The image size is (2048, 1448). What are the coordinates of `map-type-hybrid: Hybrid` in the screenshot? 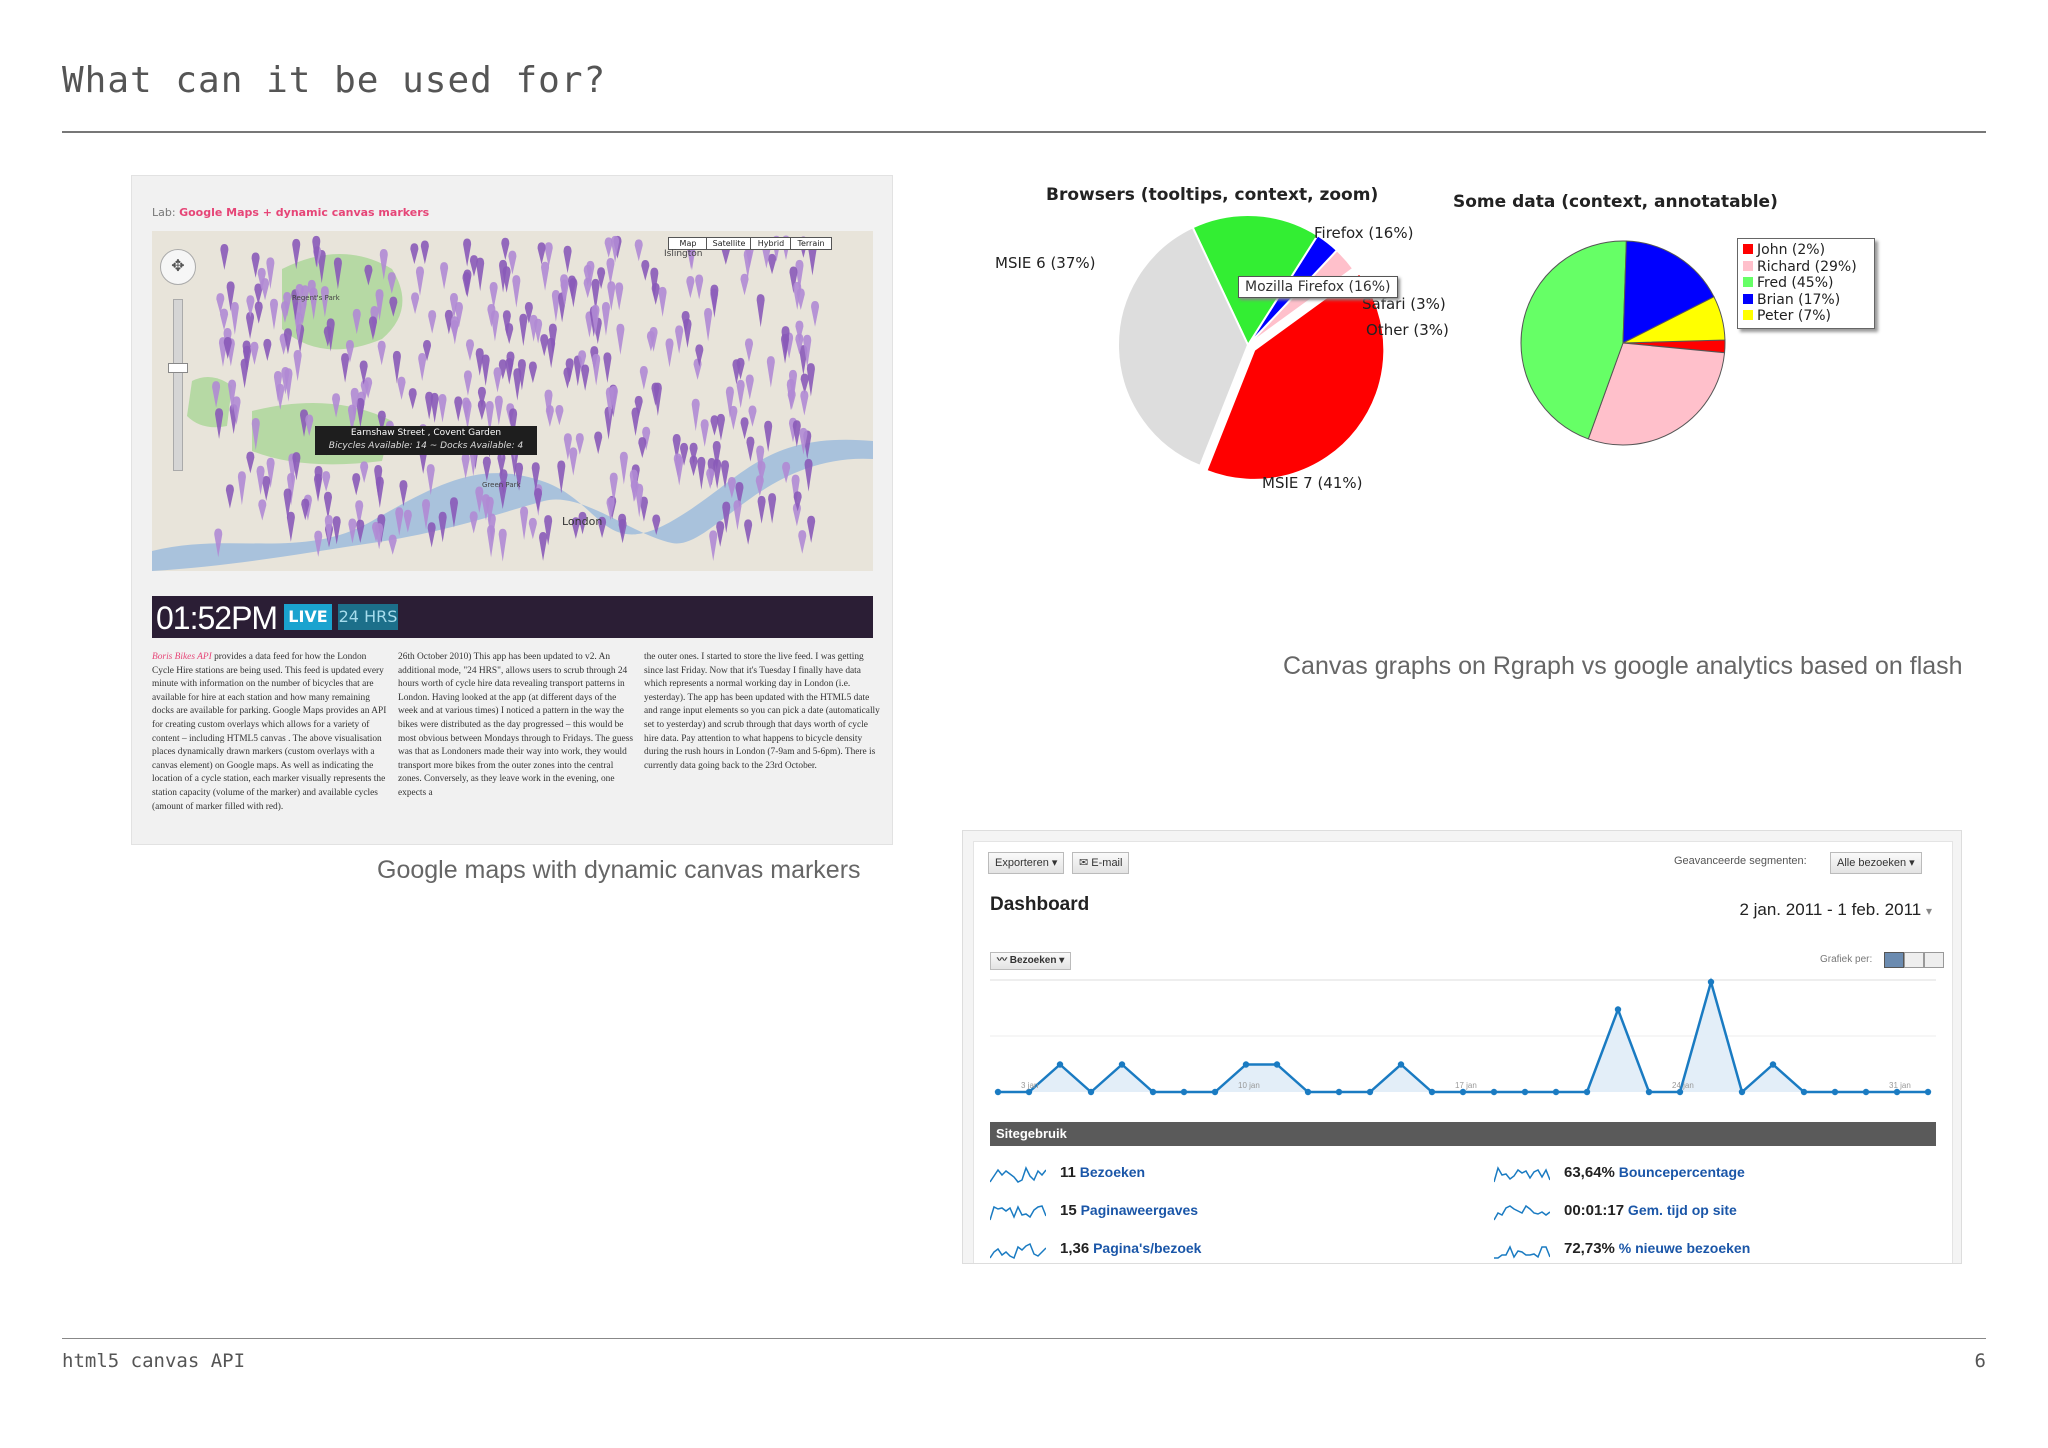 It's located at (771, 243).